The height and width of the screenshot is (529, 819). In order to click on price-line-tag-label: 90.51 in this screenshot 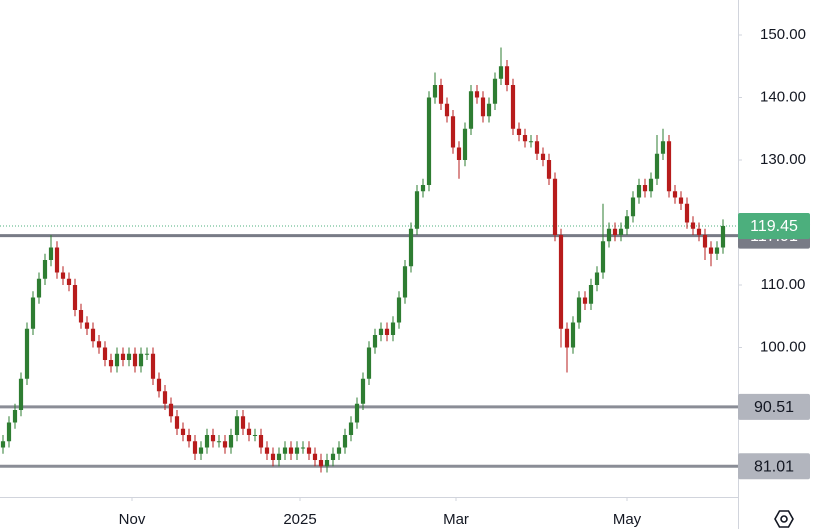, I will do `click(774, 407)`.